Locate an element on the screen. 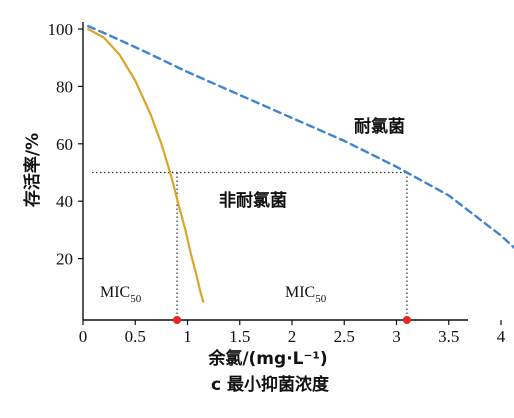 The width and height of the screenshot is (514, 418). mic-markers is located at coordinates (292, 320).